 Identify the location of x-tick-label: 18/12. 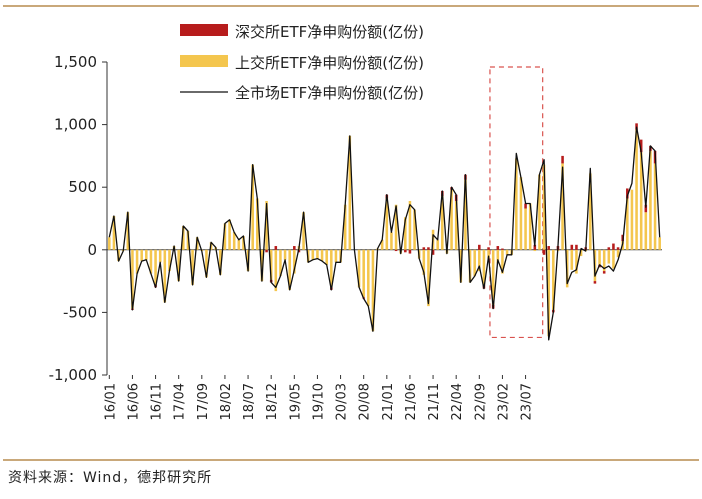
(272, 401).